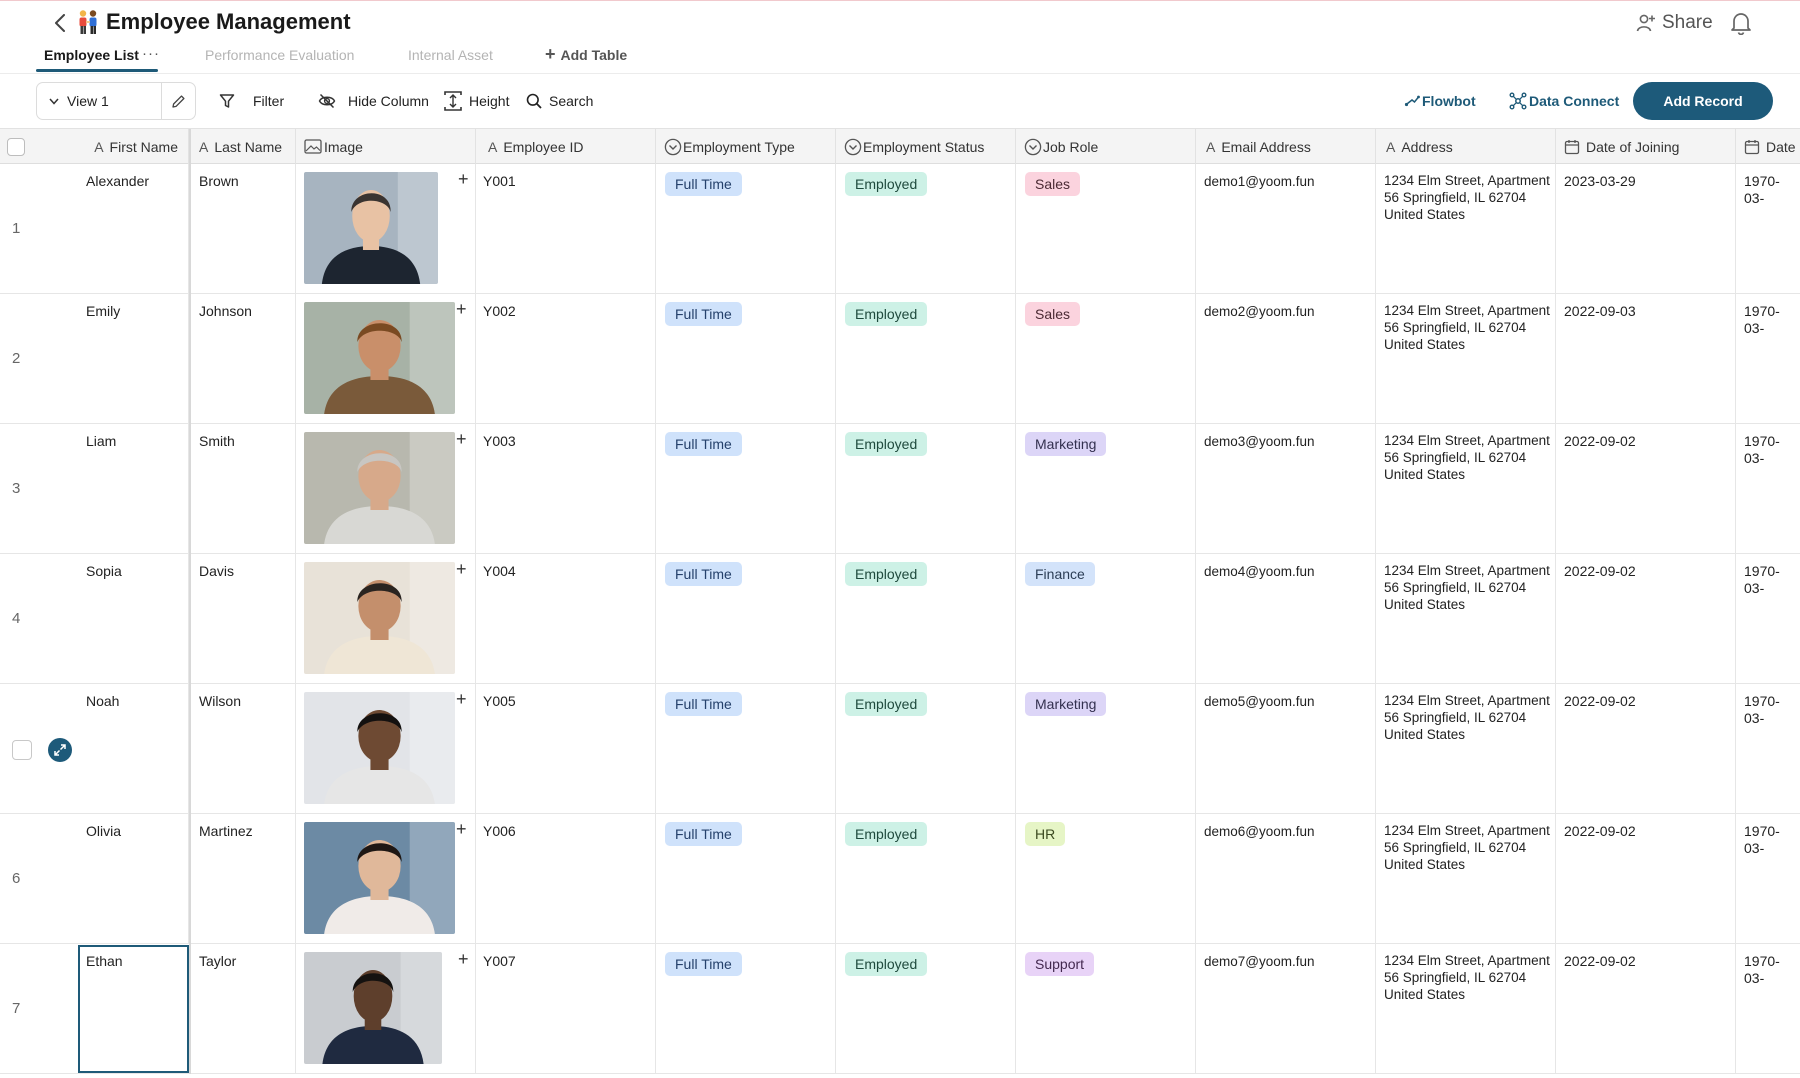 The image size is (1800, 1078). I want to click on table-row: Noah Wilson + Y005 Full Time, so click(900, 749).